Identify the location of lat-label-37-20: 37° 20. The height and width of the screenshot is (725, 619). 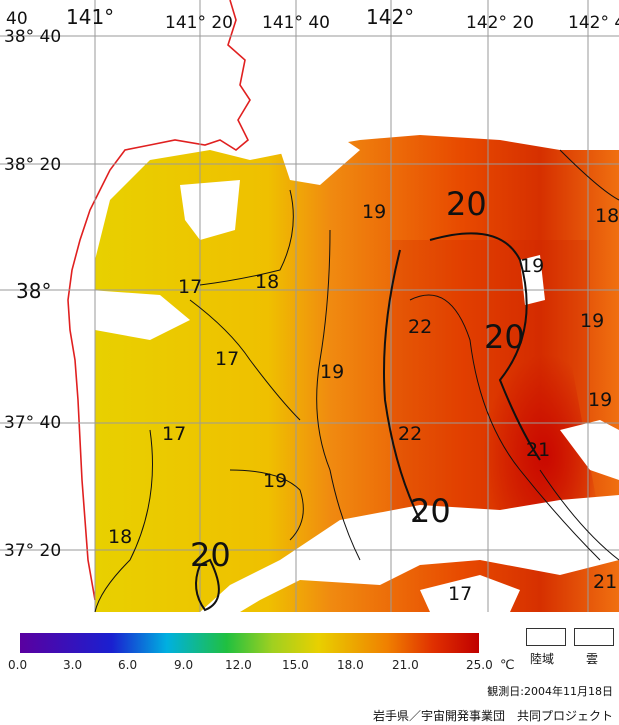
(32, 551).